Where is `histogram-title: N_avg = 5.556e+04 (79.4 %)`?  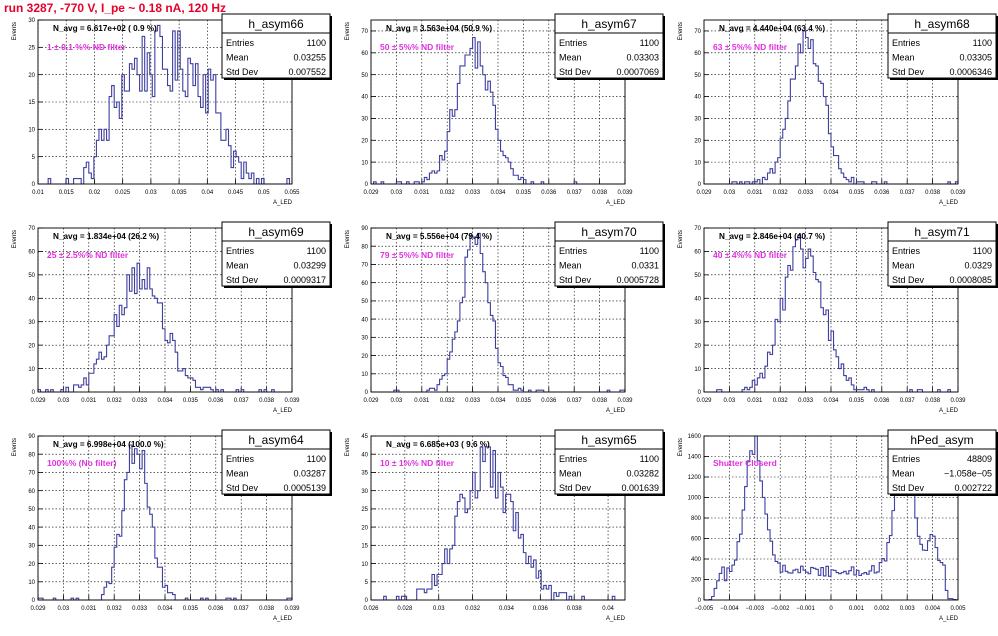 histogram-title: N_avg = 5.556e+04 (79.4 %) is located at coordinates (439, 236).